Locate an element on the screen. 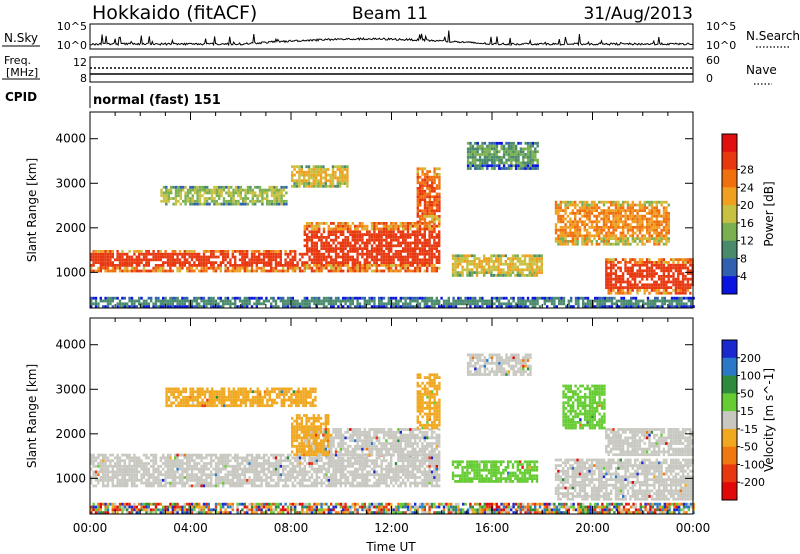 This screenshot has height=554, width=800. nave-tick-bottom: 0 is located at coordinates (709, 78).